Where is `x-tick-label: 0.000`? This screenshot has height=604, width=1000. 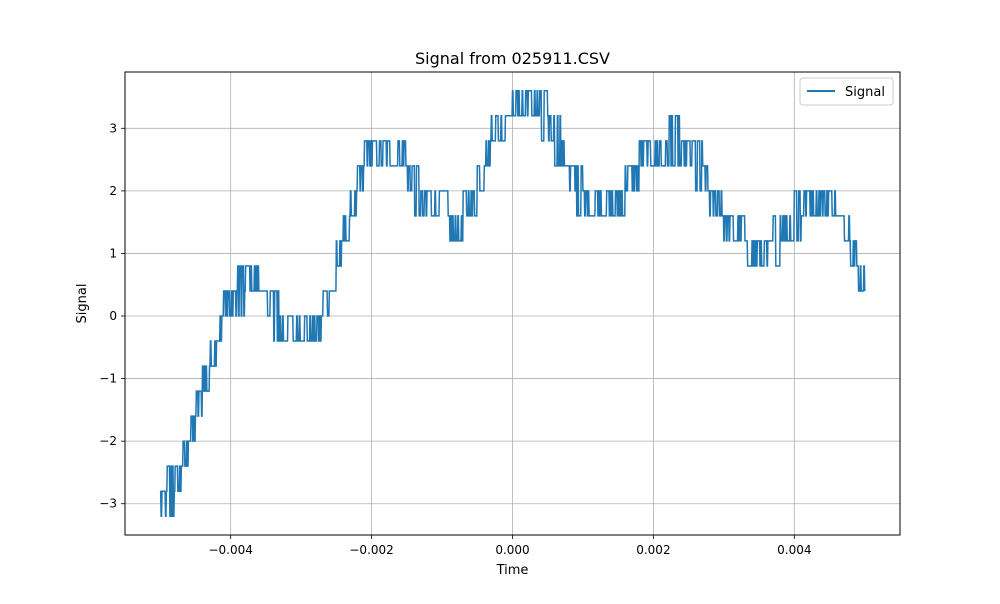 x-tick-label: 0.000 is located at coordinates (512, 550).